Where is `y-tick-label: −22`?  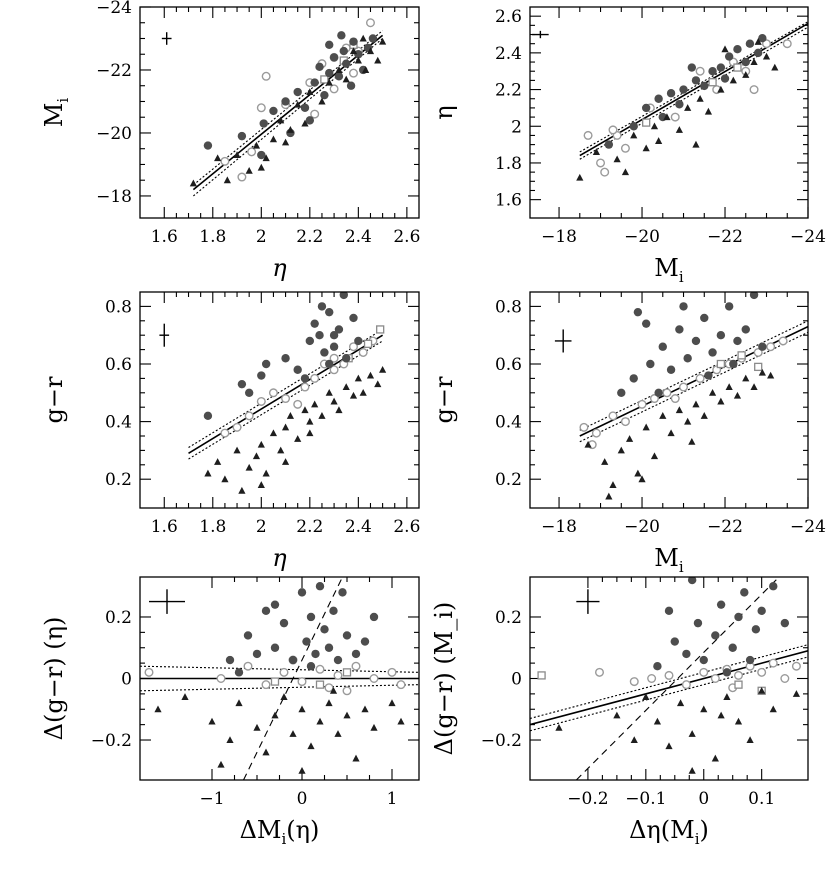
y-tick-label: −22 is located at coordinates (114, 71).